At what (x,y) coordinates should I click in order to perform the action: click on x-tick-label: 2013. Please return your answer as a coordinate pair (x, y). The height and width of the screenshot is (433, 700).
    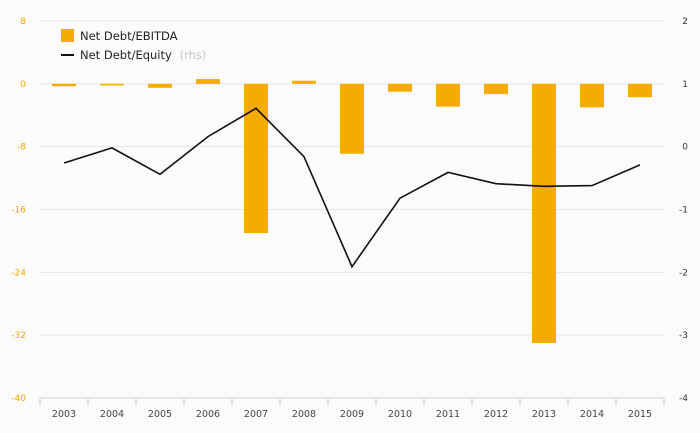
    Looking at the image, I should click on (544, 414).